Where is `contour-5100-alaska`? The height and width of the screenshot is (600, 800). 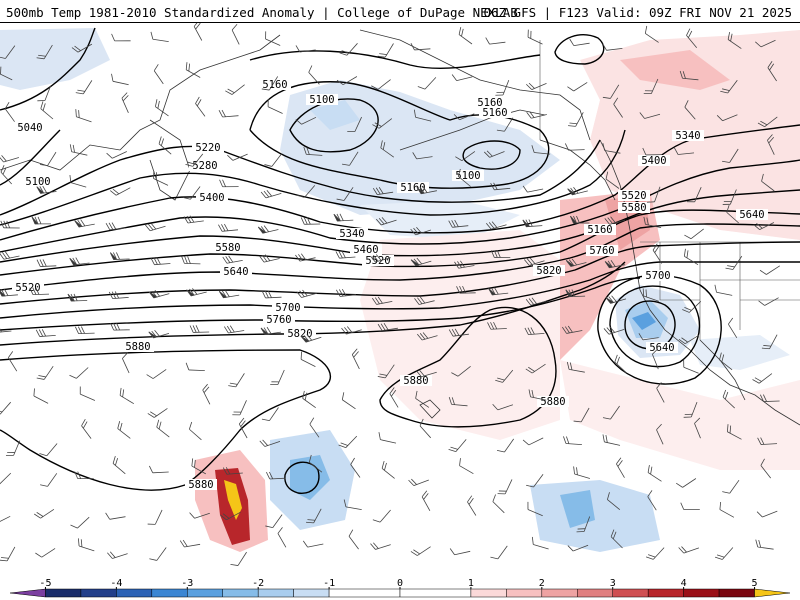 contour-5100-alaska is located at coordinates (334, 125).